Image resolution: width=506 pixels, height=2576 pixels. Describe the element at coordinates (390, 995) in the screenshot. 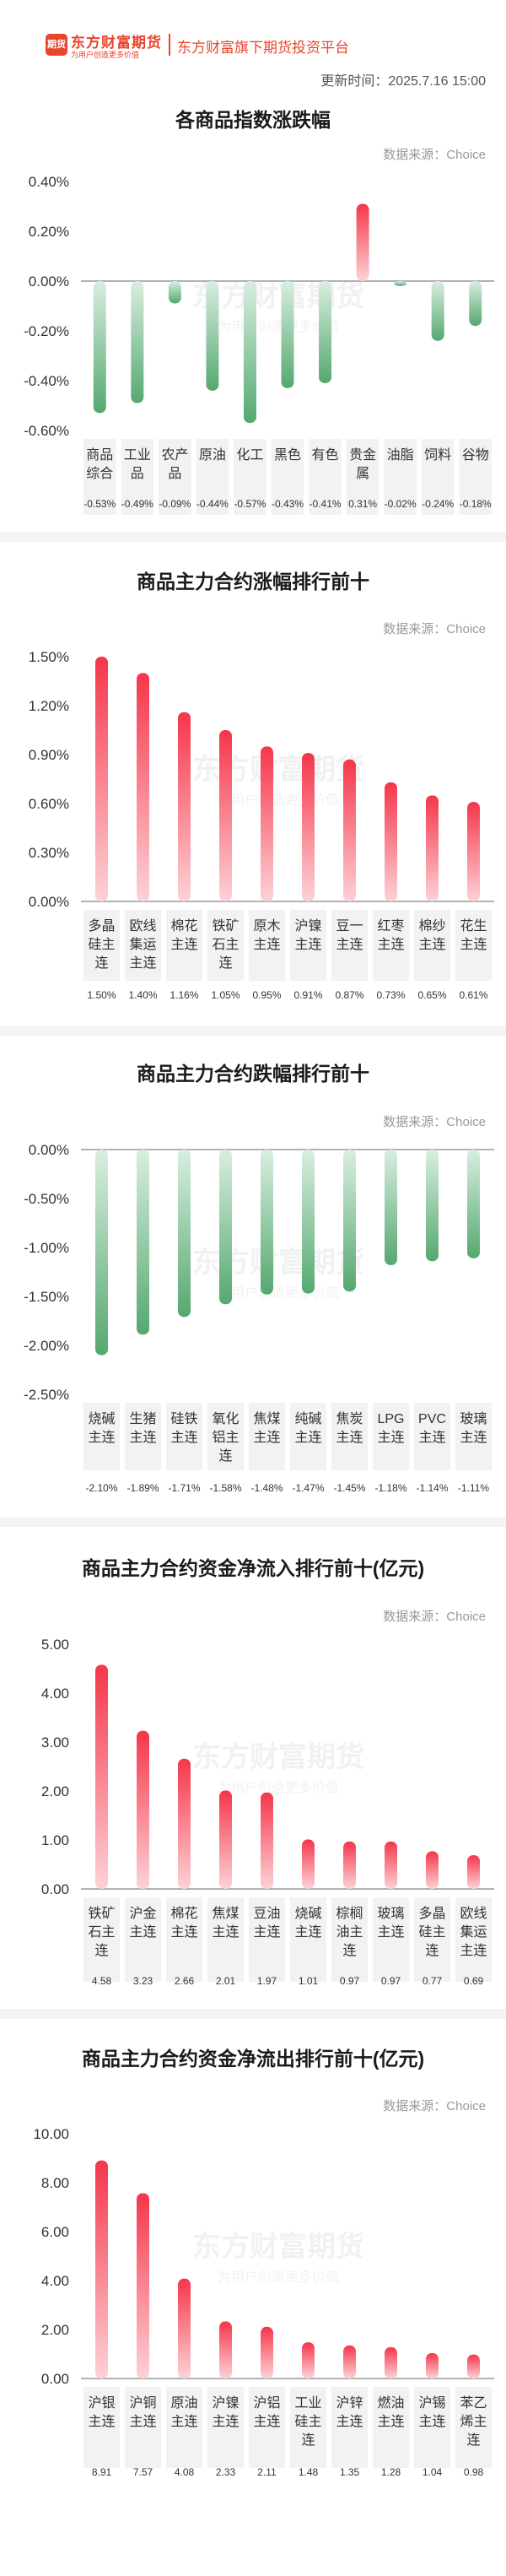

I see `value-label: 0.73%` at that location.